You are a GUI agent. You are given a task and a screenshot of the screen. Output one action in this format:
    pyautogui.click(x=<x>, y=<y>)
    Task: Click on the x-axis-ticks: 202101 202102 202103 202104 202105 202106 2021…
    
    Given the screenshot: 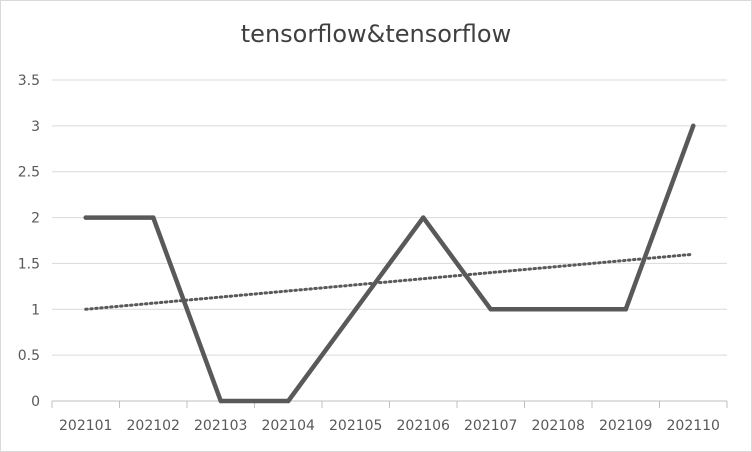 What is the action you would take?
    pyautogui.click(x=389, y=426)
    